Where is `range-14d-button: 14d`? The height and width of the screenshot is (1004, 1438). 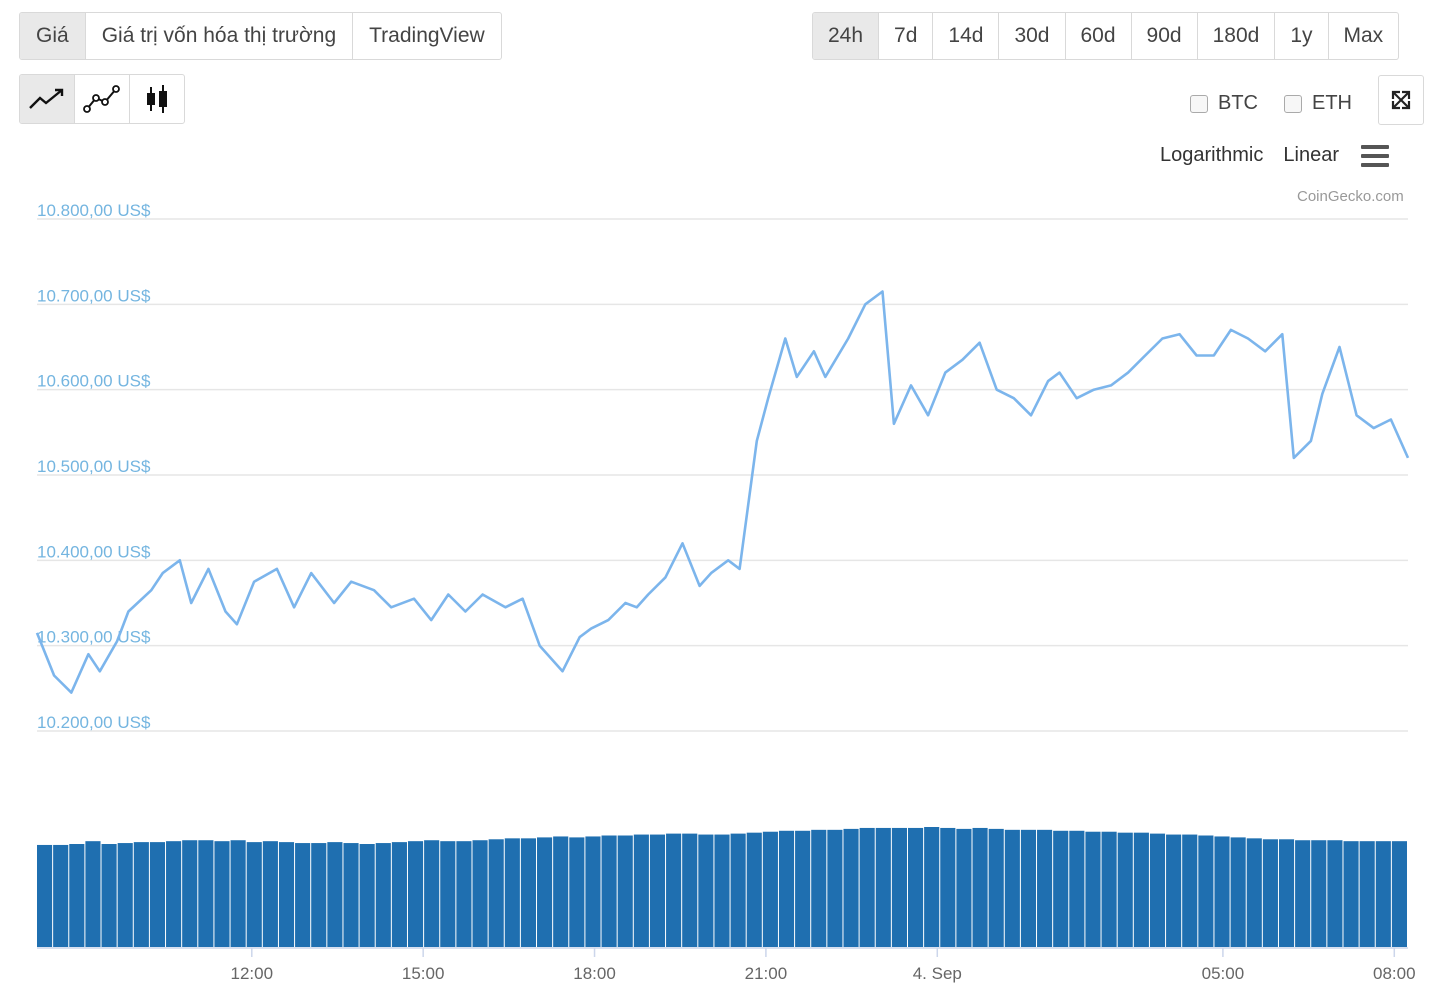
range-14d-button: 14d is located at coordinates (965, 36).